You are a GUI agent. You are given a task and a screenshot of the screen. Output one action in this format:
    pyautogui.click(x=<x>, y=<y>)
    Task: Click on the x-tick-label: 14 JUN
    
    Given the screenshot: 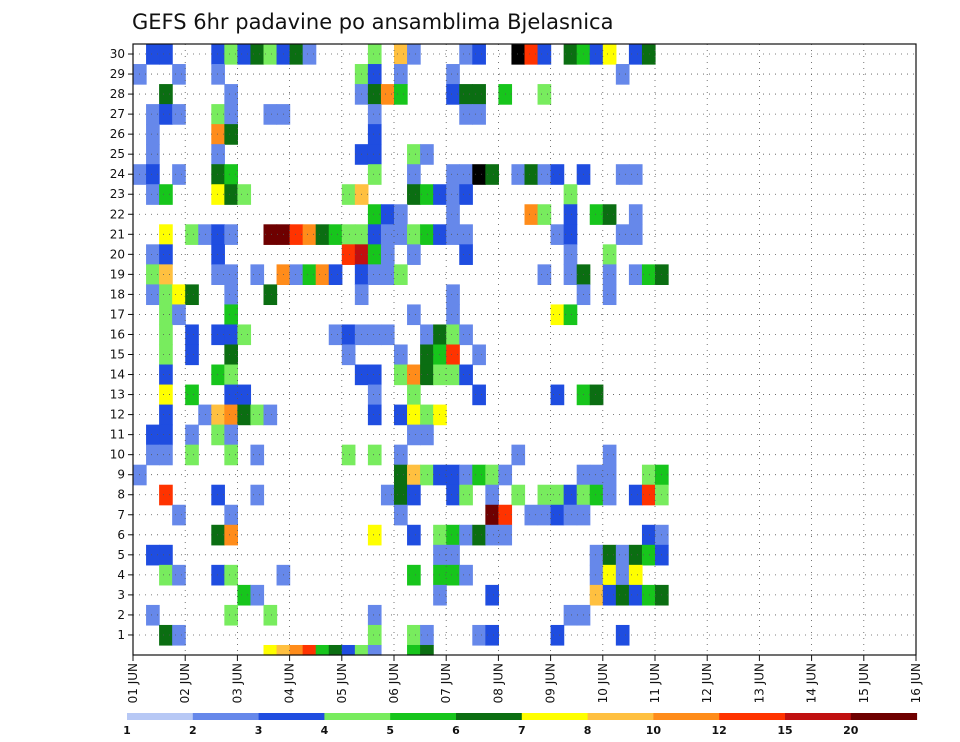 What is the action you would take?
    pyautogui.click(x=812, y=683)
    